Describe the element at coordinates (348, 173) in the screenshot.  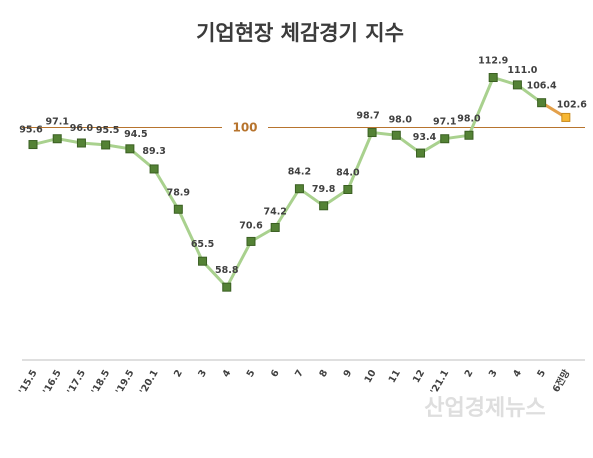
I see `data-label: 84.0` at that location.